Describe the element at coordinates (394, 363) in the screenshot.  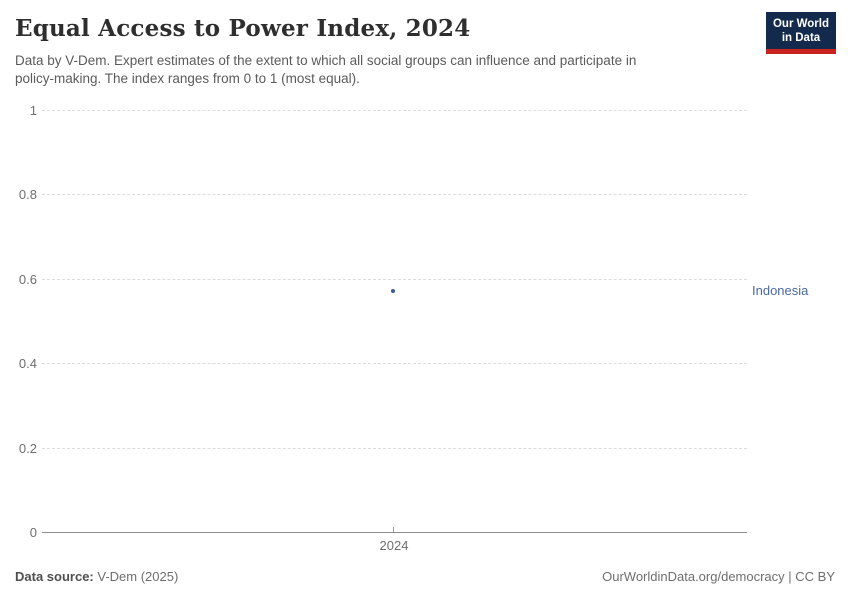
I see `y-gridline-0.4` at that location.